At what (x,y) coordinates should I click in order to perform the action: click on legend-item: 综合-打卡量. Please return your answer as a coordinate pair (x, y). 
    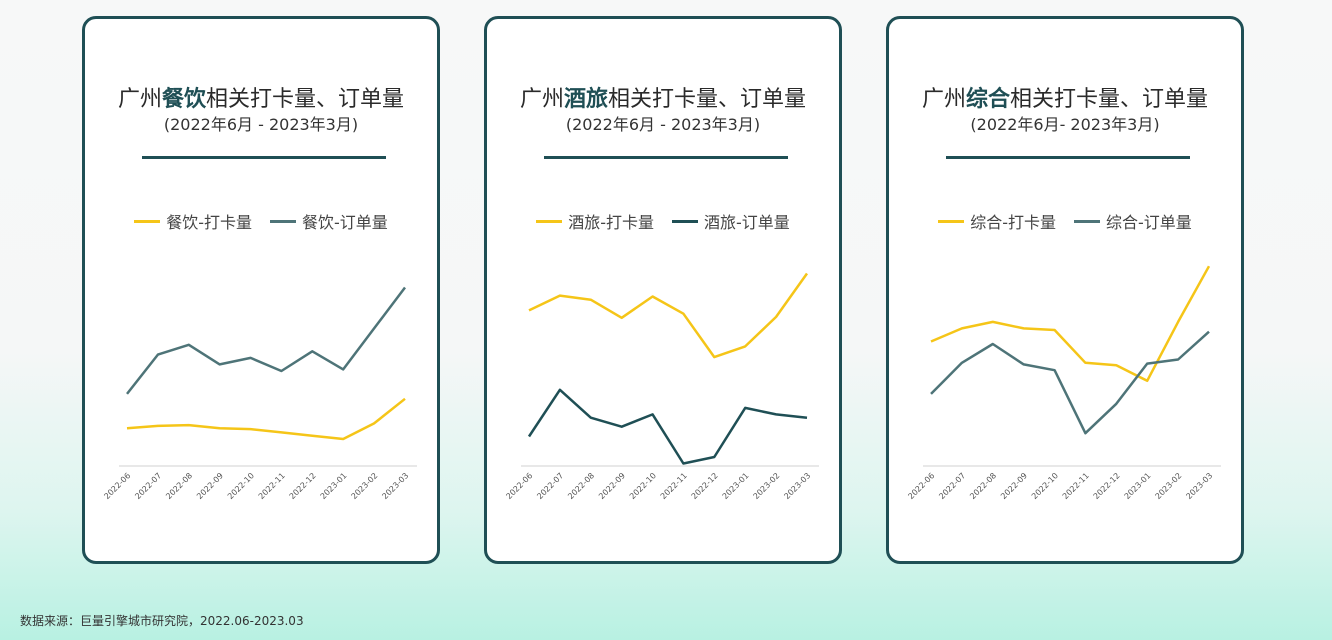
    Looking at the image, I should click on (997, 221).